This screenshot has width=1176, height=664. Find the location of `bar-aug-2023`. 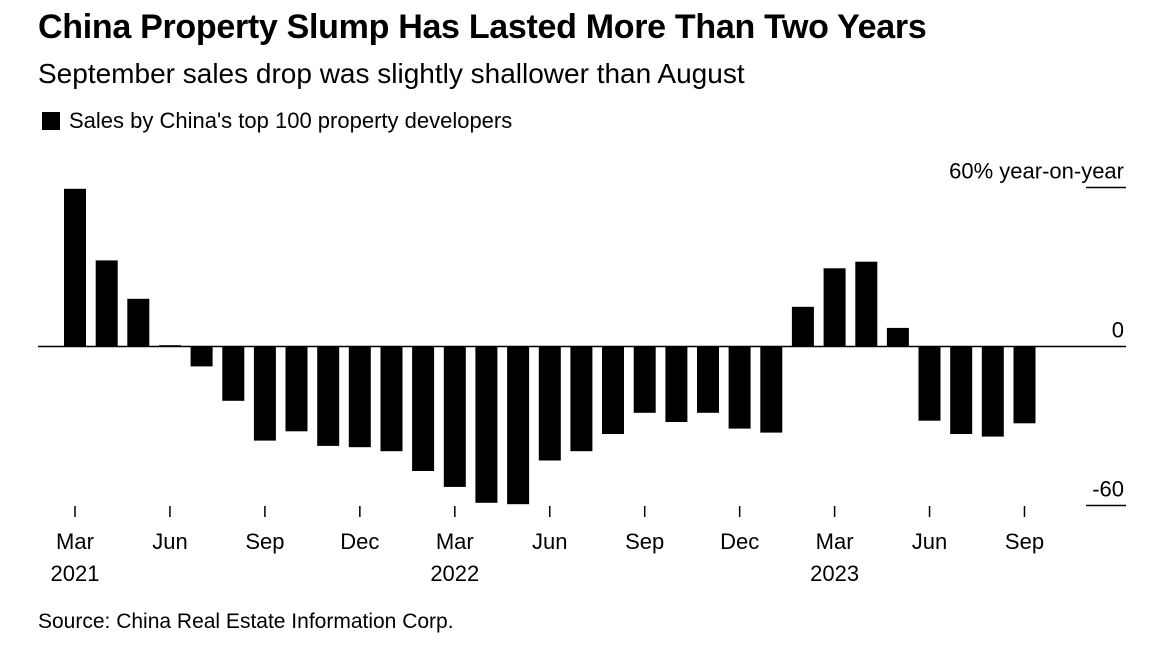

bar-aug-2023 is located at coordinates (992, 391).